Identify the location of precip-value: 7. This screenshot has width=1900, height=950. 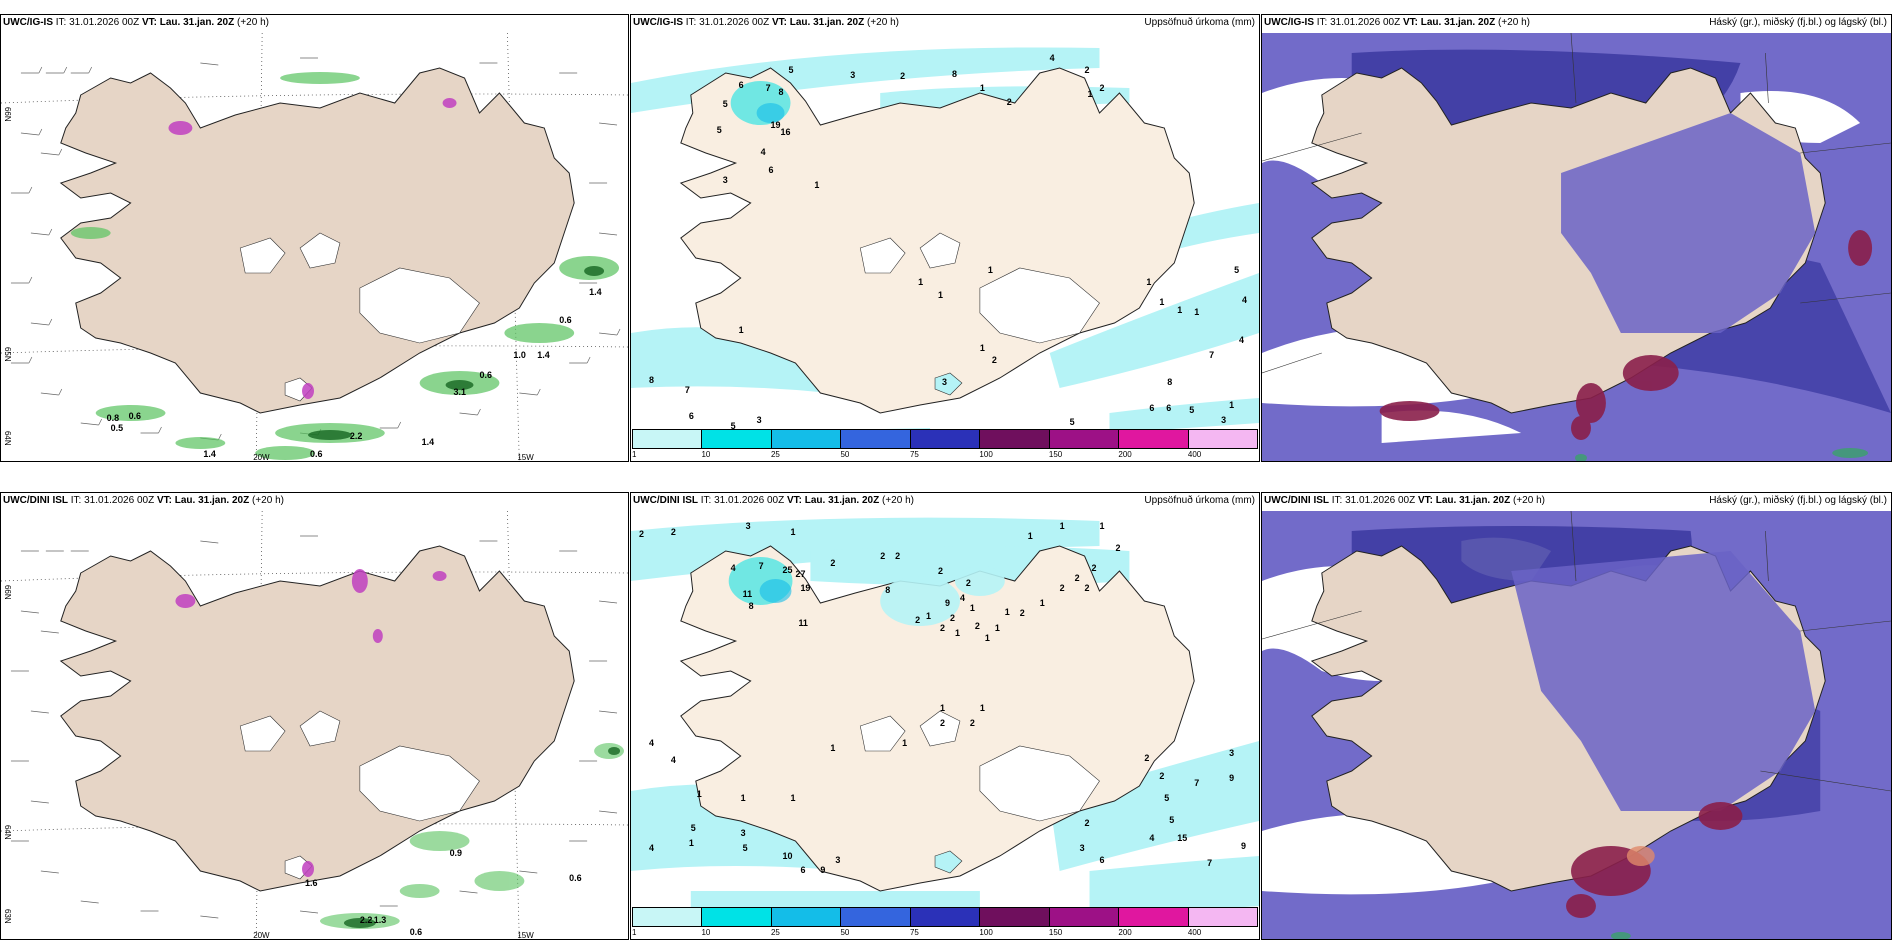
(1196, 783).